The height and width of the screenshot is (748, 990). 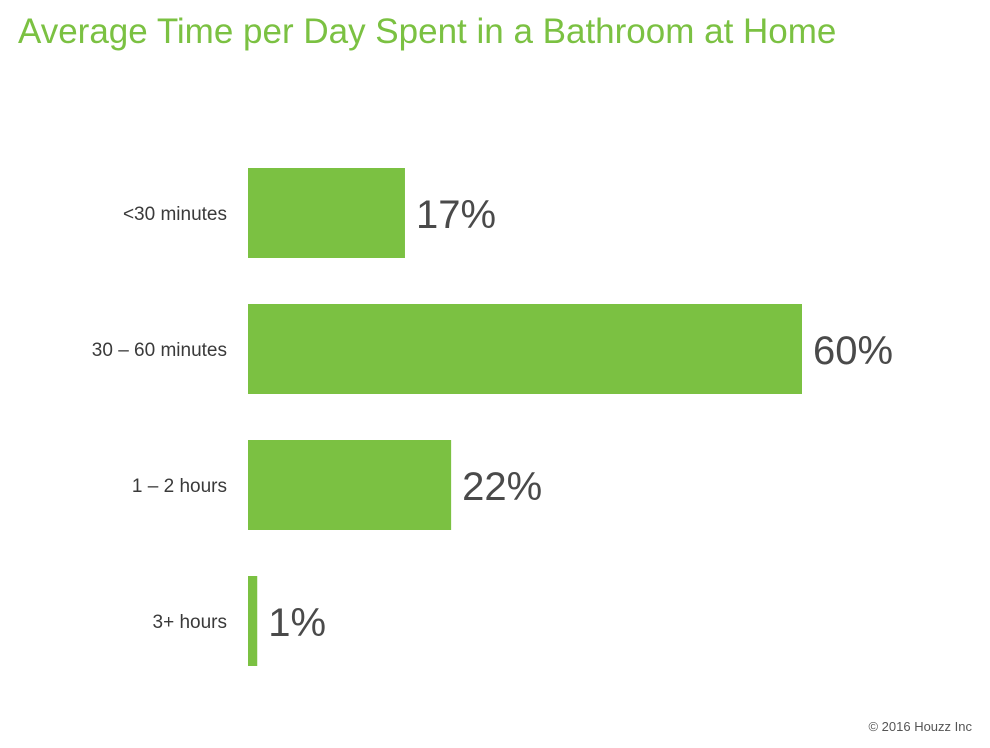 What do you see at coordinates (175, 214) in the screenshot?
I see `category-label: <30 minutes` at bounding box center [175, 214].